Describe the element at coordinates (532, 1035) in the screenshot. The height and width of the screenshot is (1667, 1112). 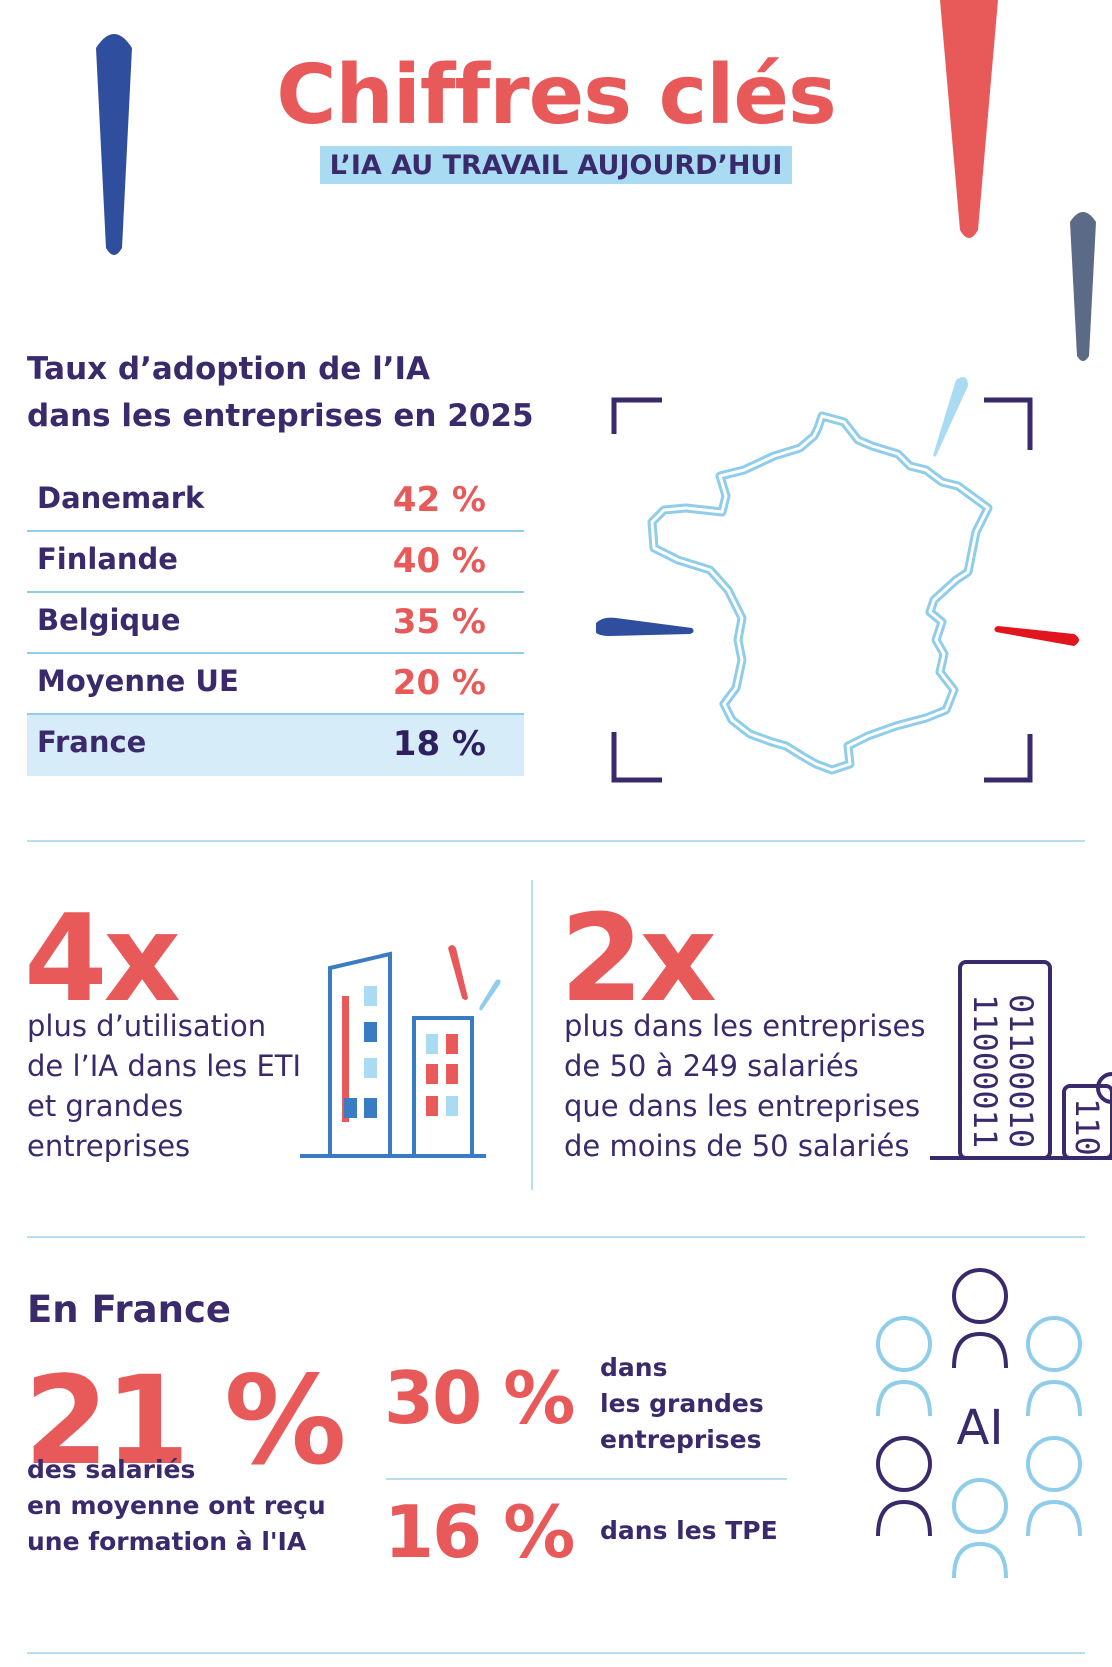
I see `vertical-divider` at that location.